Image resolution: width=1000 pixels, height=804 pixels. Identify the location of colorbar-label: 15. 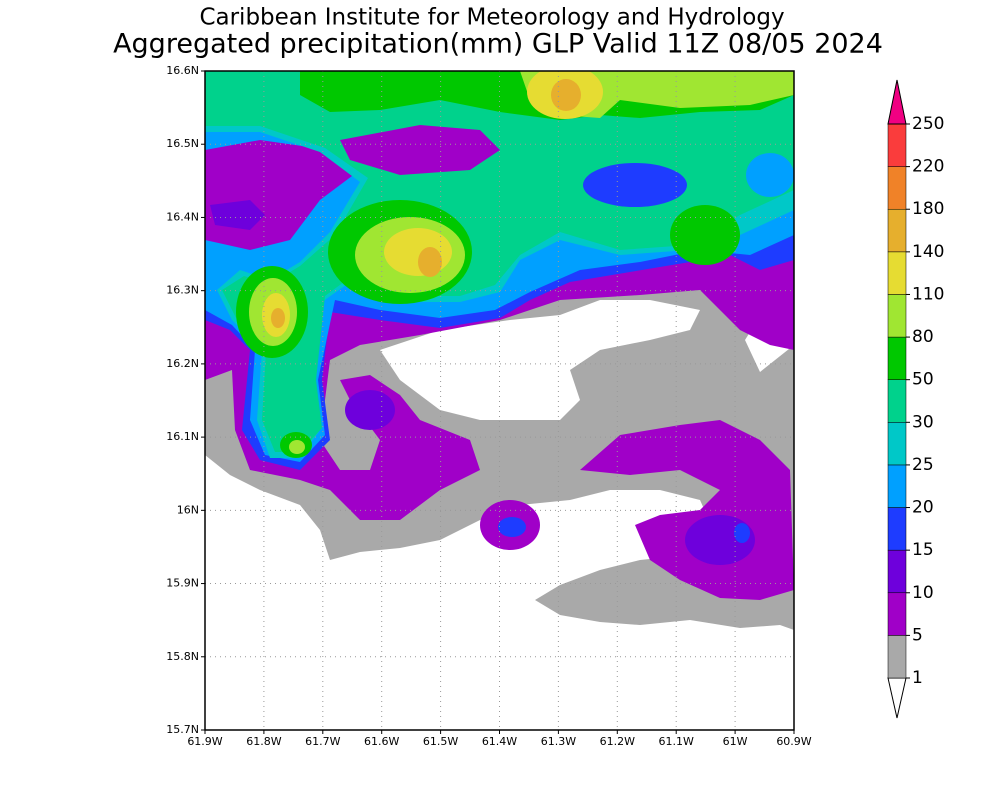
(923, 550).